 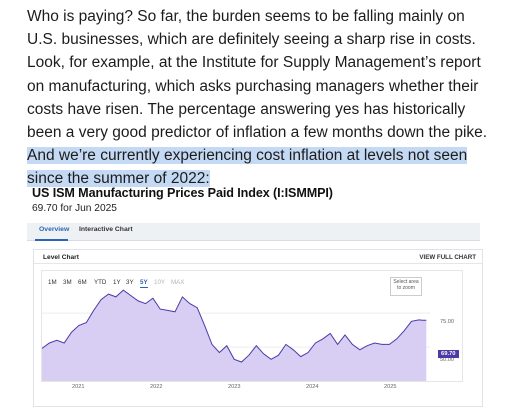 What do you see at coordinates (54, 229) in the screenshot?
I see `tab-overview: Overview` at bounding box center [54, 229].